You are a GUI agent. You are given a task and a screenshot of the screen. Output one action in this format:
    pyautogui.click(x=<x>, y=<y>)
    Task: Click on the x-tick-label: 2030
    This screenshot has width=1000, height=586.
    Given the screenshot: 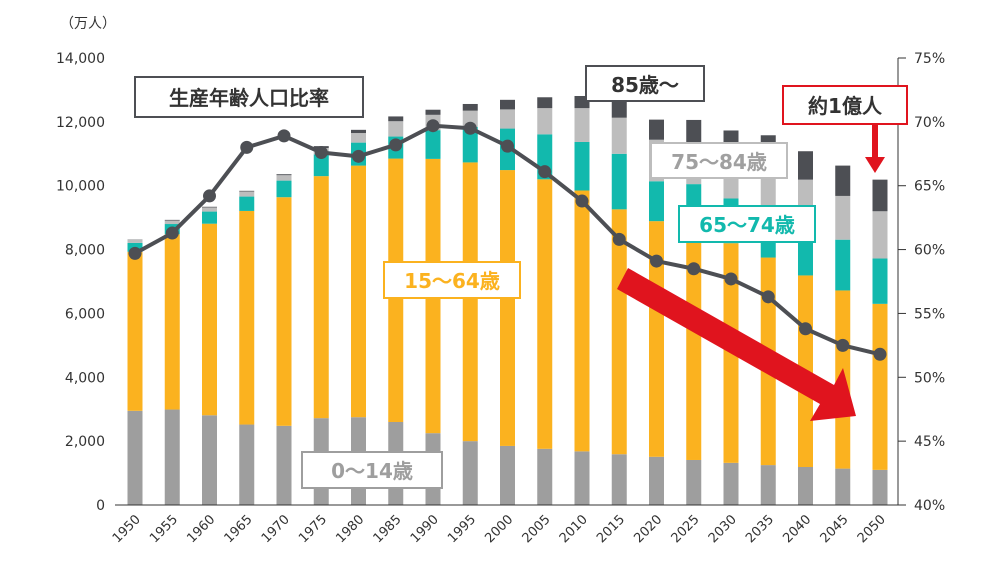 What is the action you would take?
    pyautogui.click(x=723, y=529)
    